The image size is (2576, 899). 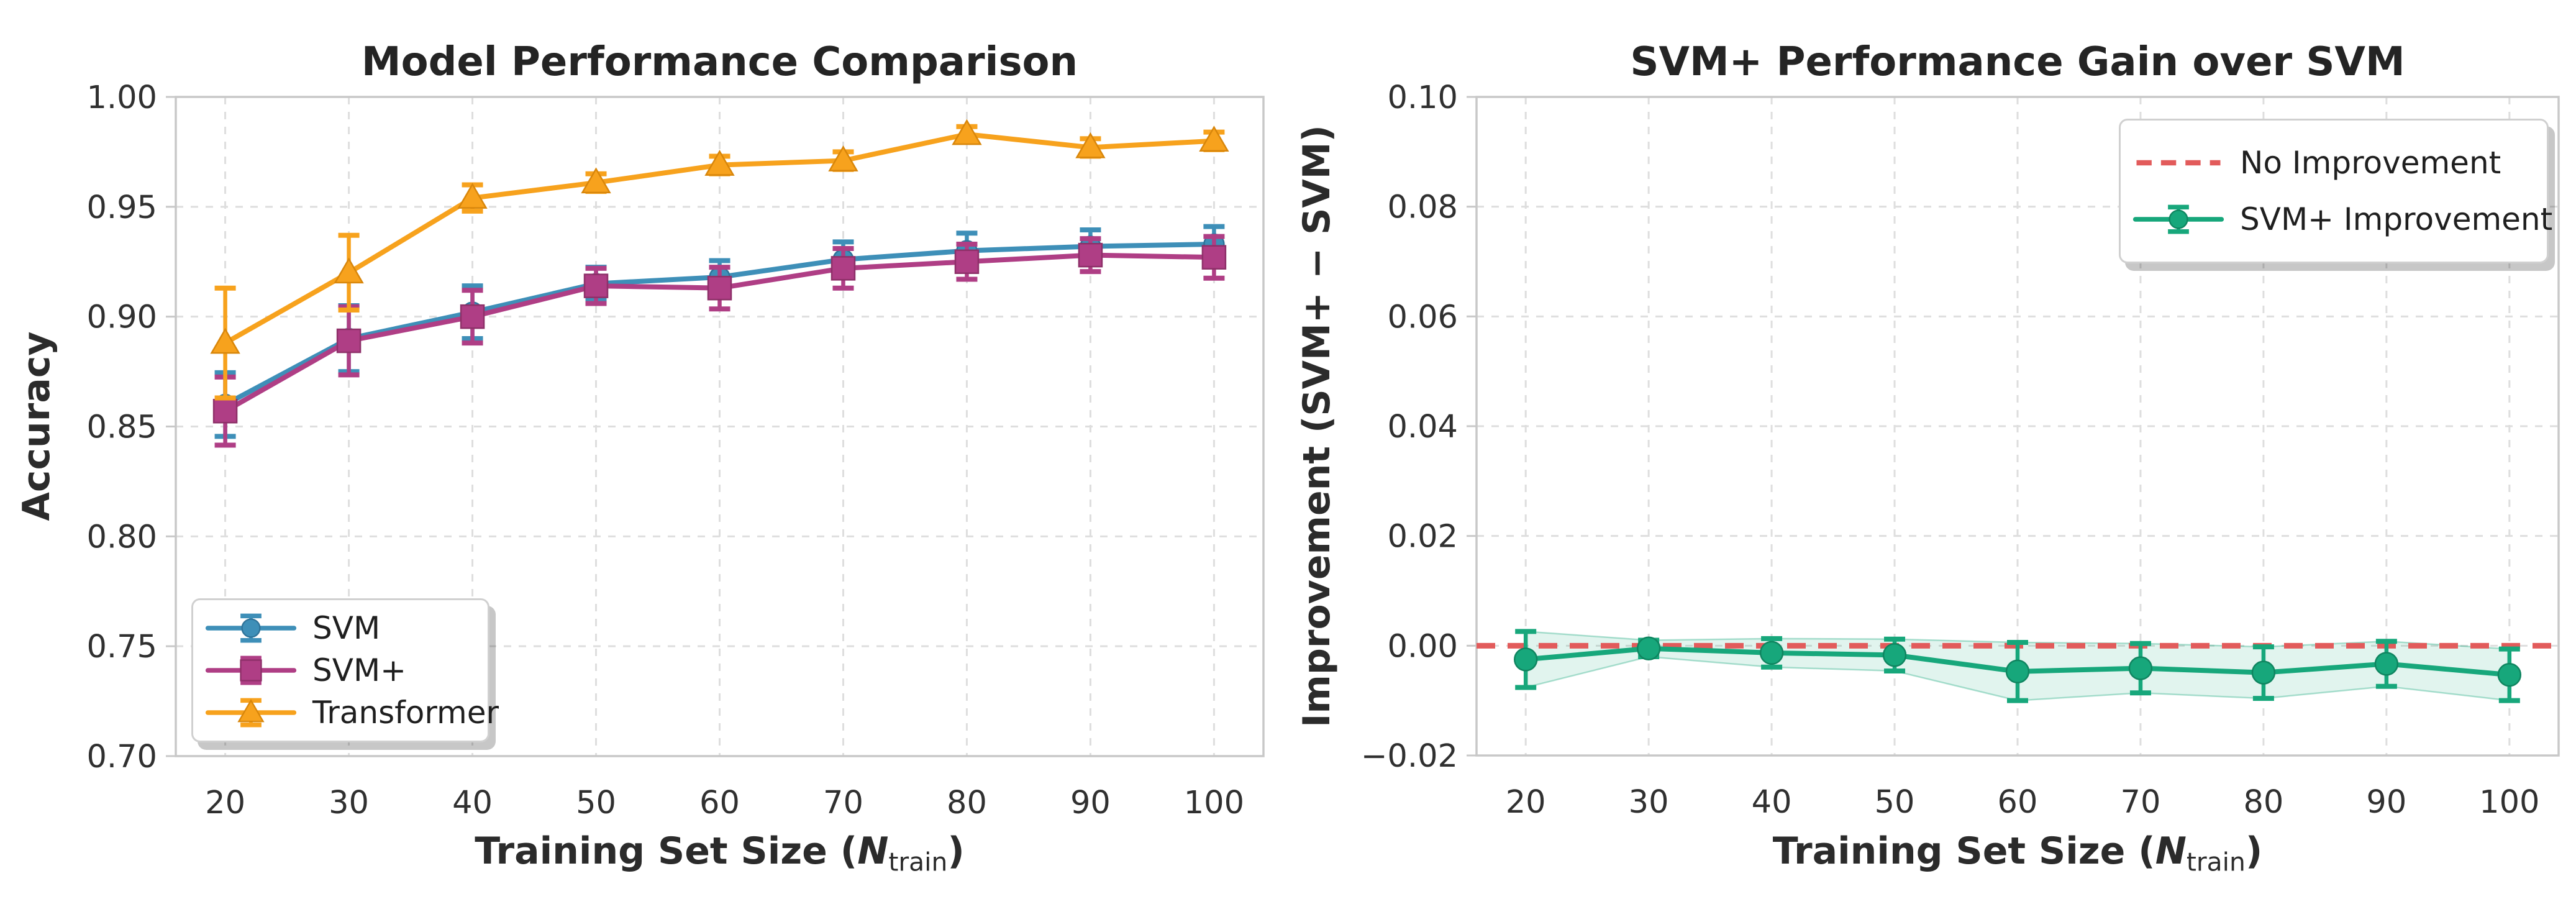 What do you see at coordinates (1409, 757) in the screenshot?
I see `y-tick-label: −0.02` at bounding box center [1409, 757].